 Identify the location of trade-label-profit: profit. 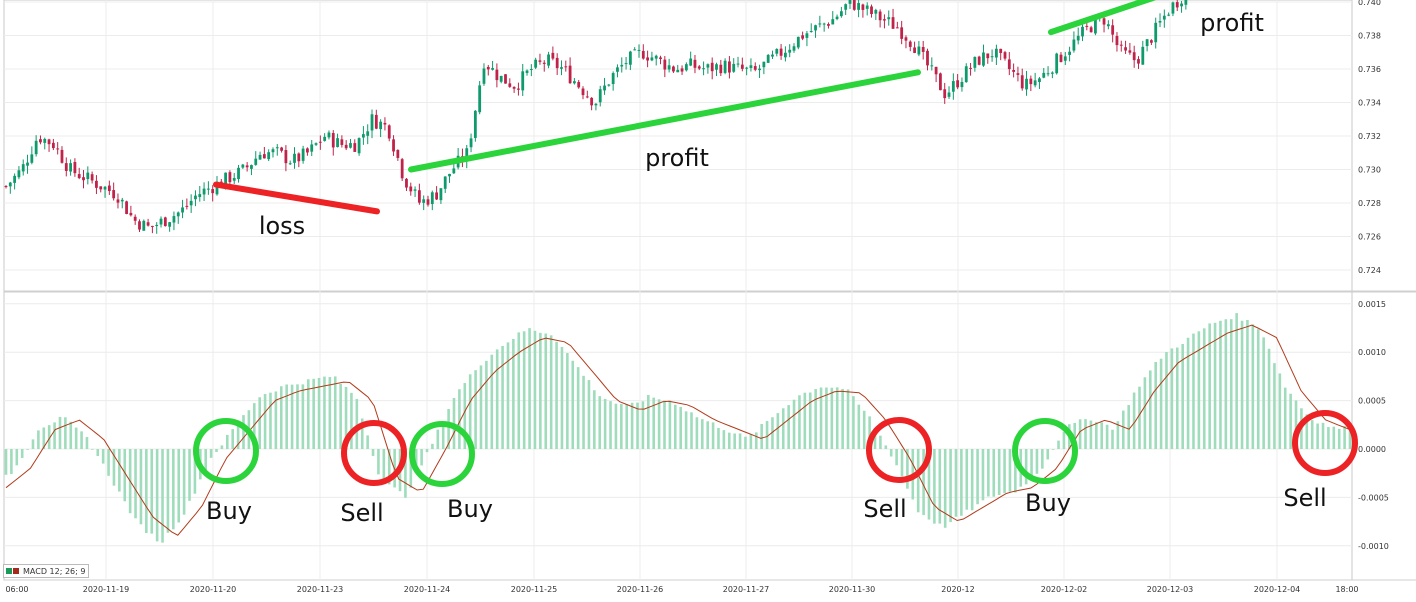
(677, 158).